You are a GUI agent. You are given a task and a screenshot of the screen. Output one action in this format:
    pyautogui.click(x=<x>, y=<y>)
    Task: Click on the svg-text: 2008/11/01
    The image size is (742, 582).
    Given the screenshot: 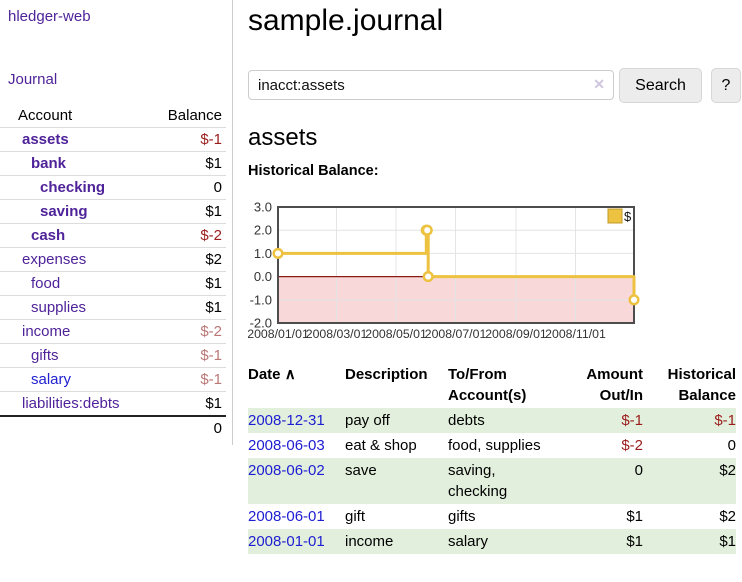 What is the action you would take?
    pyautogui.click(x=575, y=334)
    